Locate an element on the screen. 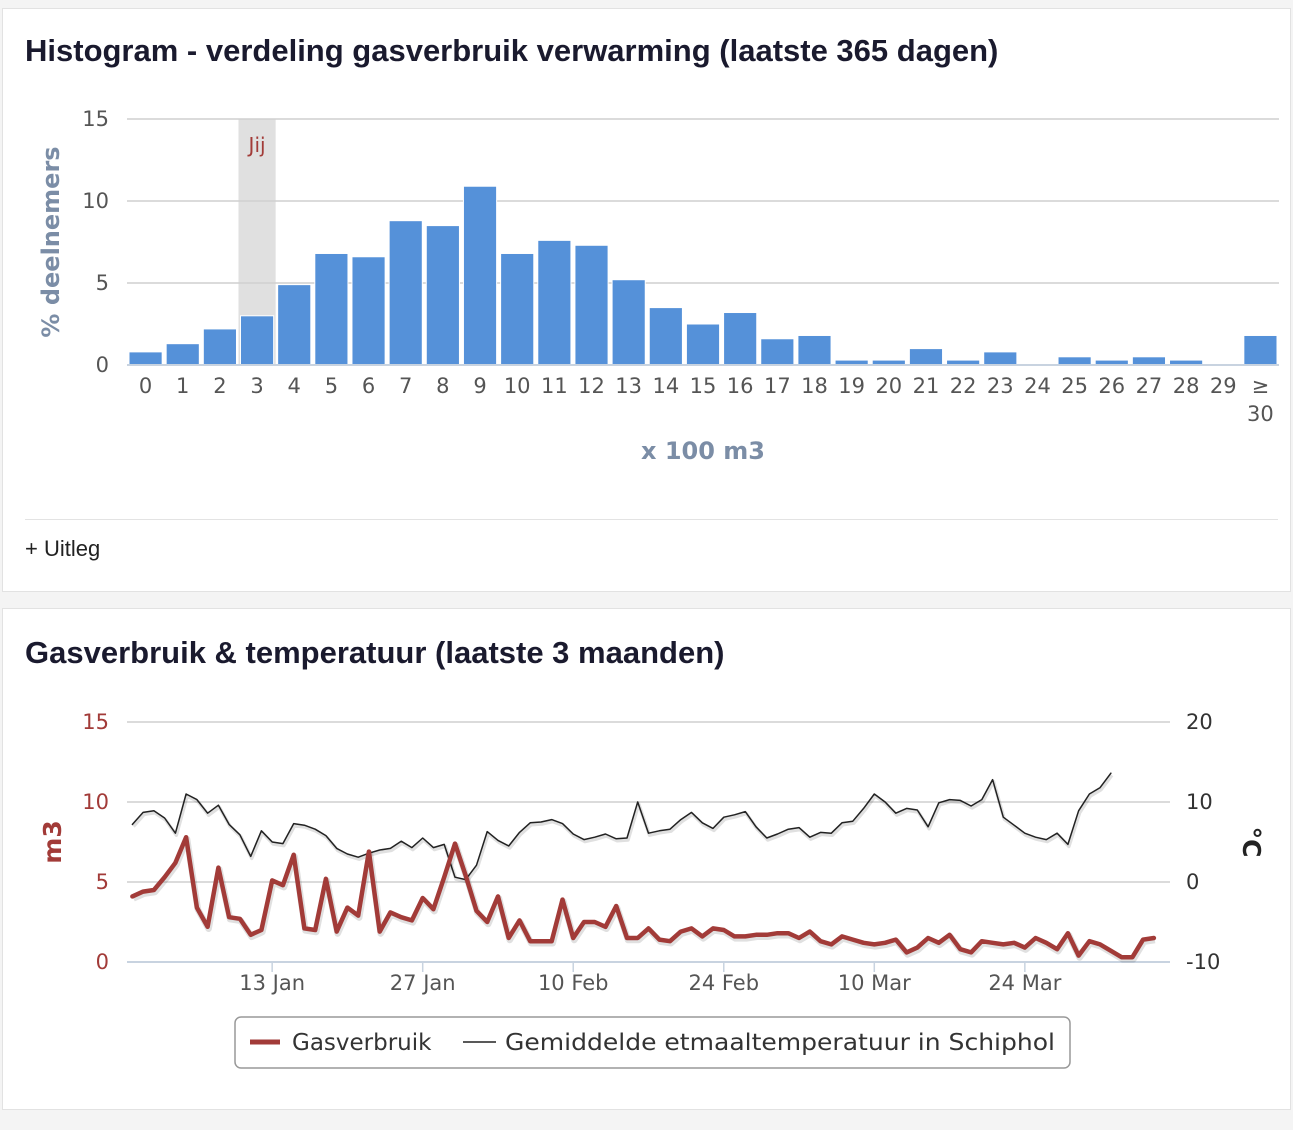 The image size is (1293, 1130). y-tick-label: 15 is located at coordinates (95, 119).